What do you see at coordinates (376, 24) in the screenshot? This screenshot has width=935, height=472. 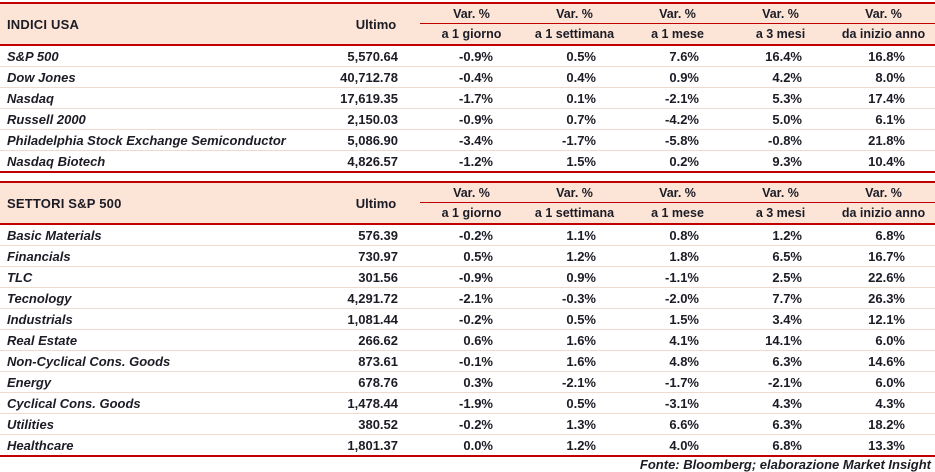 I see `column-header-ultimo: Ultimo` at bounding box center [376, 24].